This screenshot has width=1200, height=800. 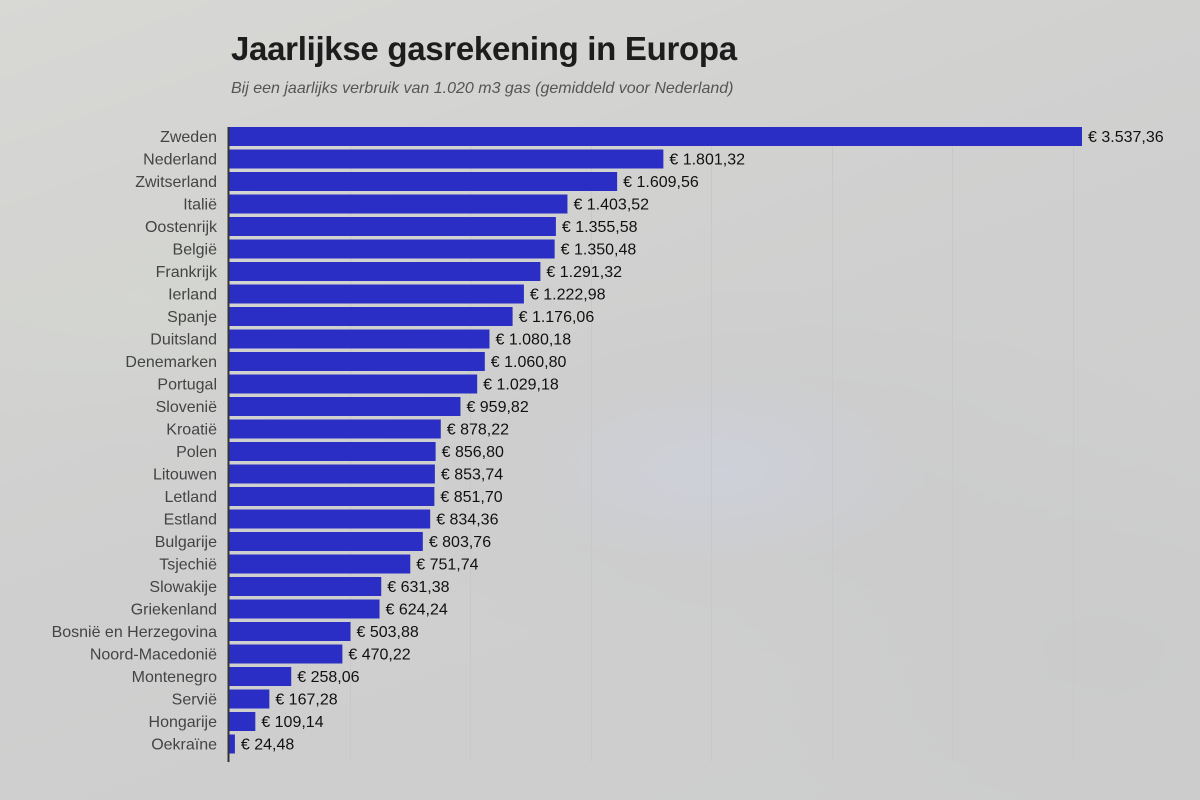 What do you see at coordinates (557, 317) in the screenshot?
I see `value-label: € 1.176,06` at bounding box center [557, 317].